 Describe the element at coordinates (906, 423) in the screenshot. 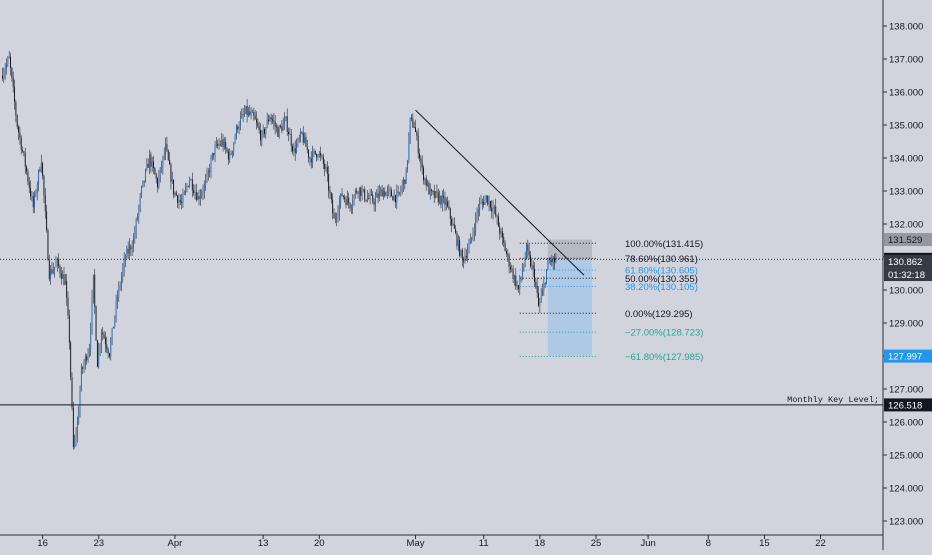

I see `y-tick-label: 126.000` at that location.